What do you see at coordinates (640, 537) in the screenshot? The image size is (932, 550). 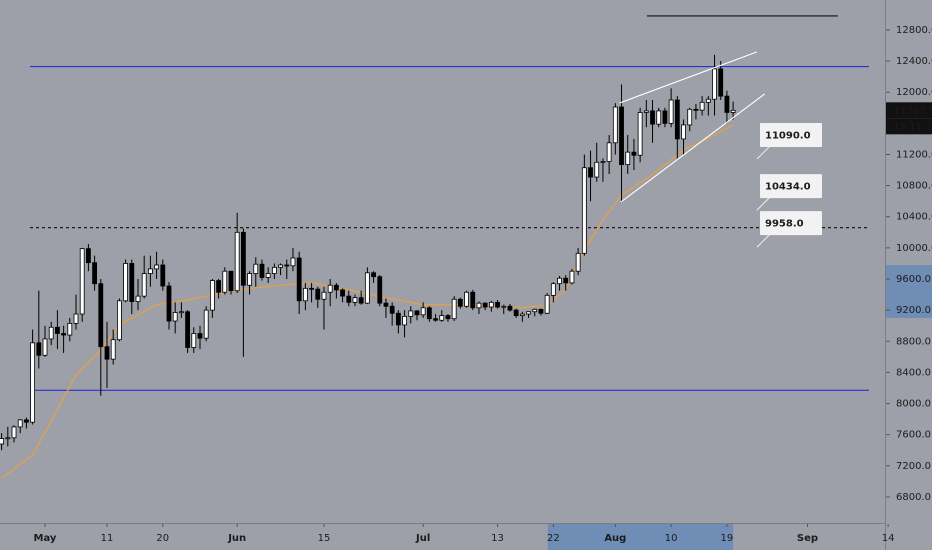 I see `x-highlight` at bounding box center [640, 537].